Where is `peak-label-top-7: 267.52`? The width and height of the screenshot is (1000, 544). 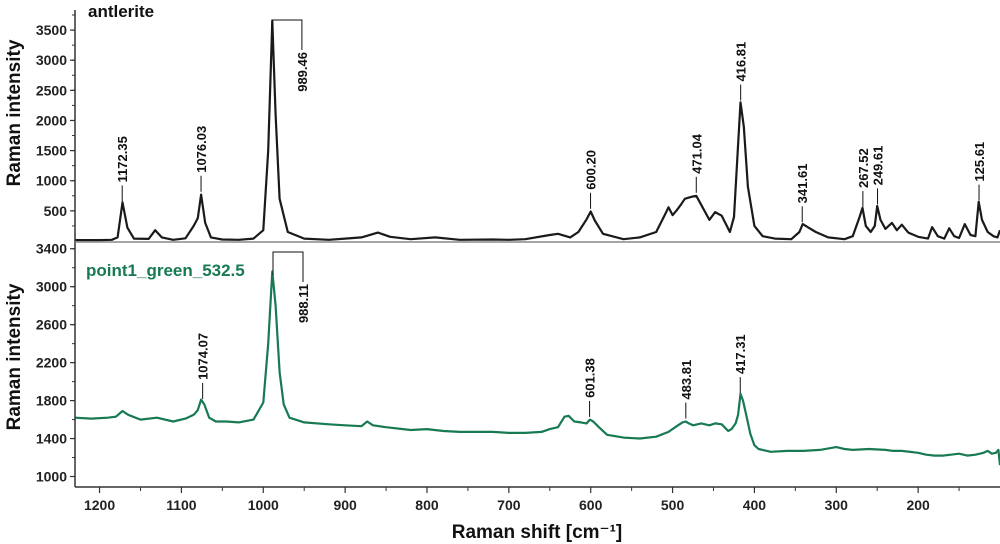 peak-label-top-7: 267.52 is located at coordinates (863, 168).